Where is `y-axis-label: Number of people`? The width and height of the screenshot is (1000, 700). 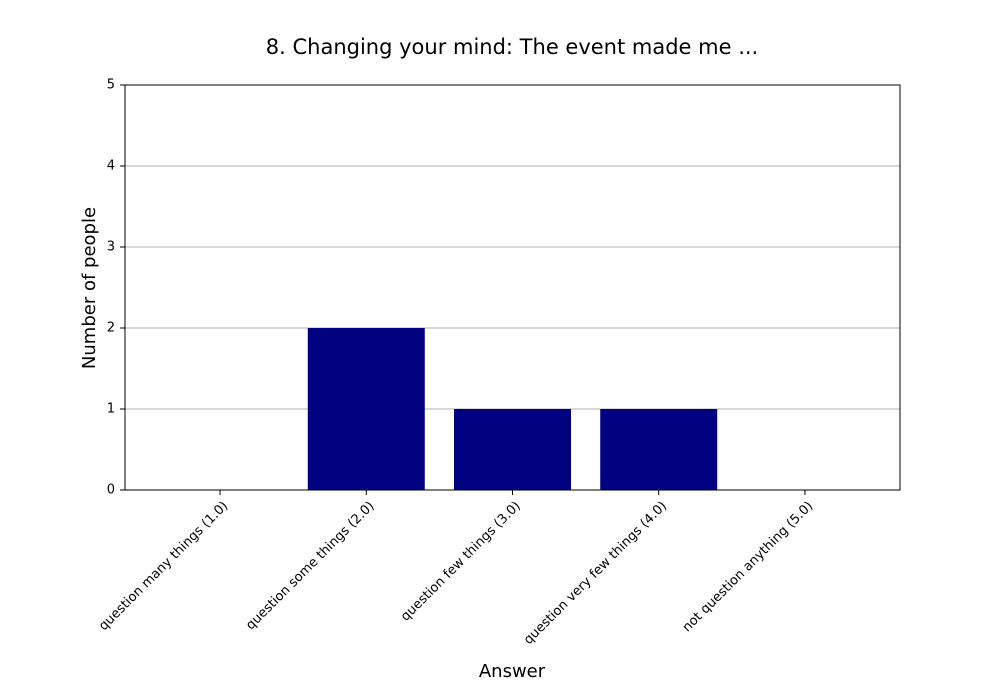
y-axis-label: Number of people is located at coordinates (89, 288).